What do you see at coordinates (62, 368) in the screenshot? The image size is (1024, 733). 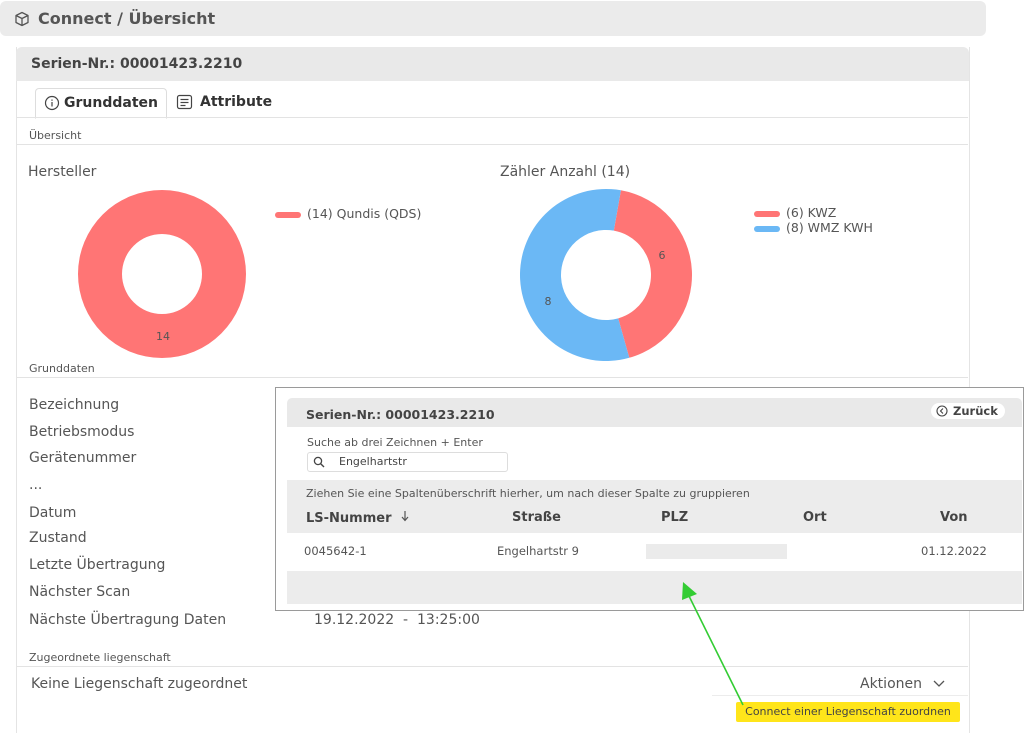 I see `section-title-grunddaten: Grunddaten` at bounding box center [62, 368].